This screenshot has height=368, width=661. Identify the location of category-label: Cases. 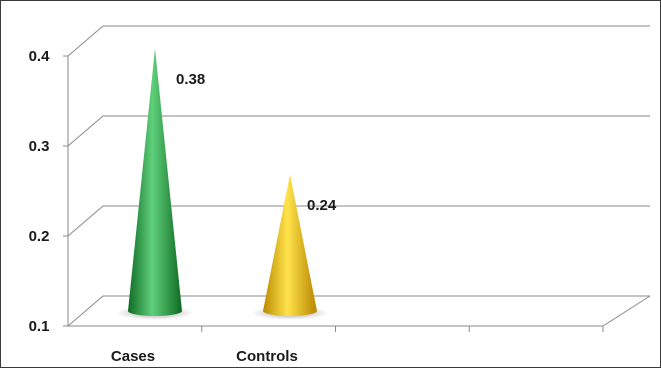
(133, 356).